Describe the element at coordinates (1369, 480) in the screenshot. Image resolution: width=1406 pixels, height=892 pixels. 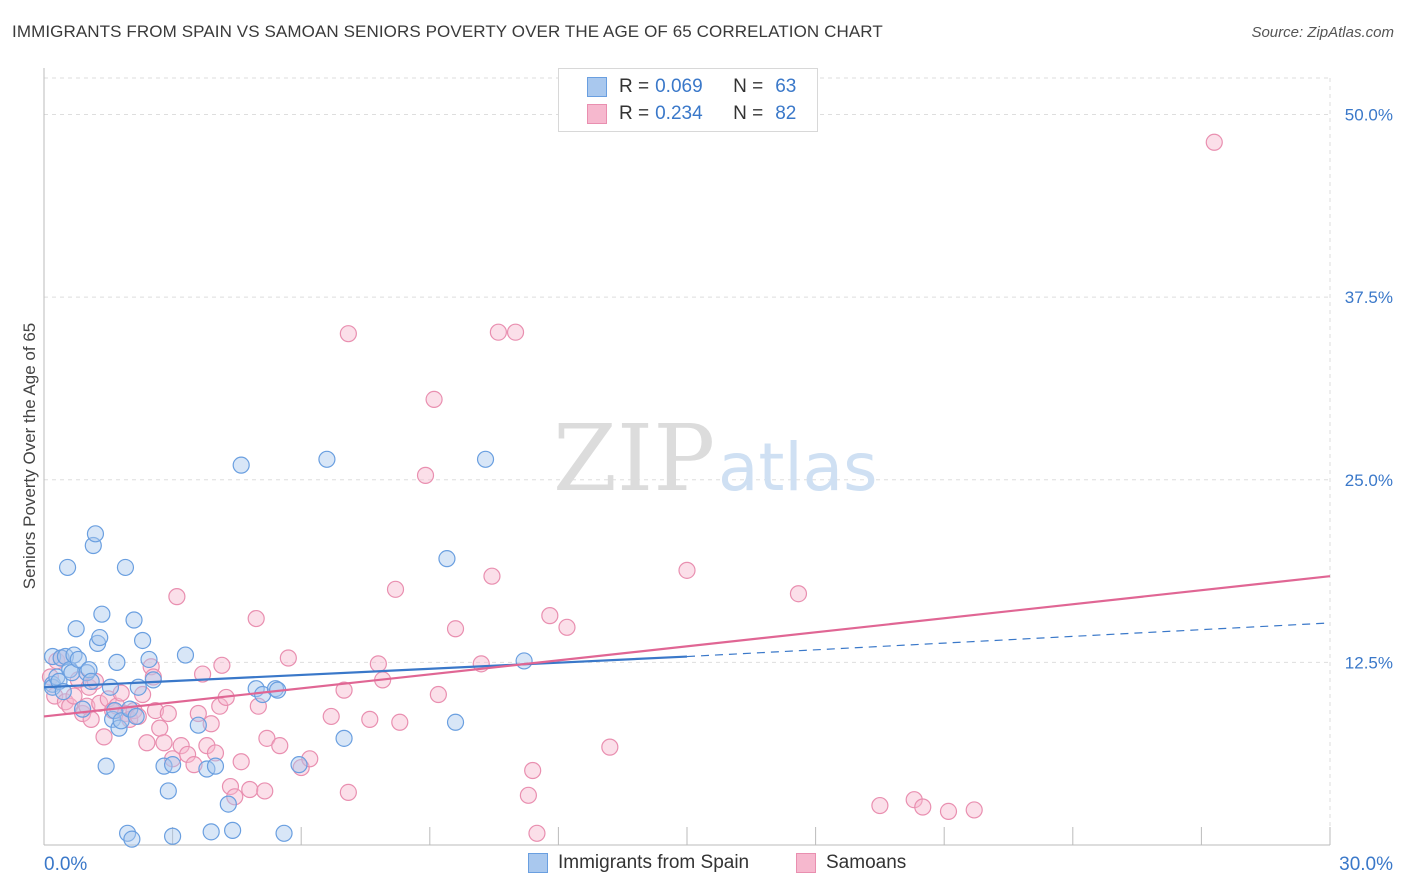
I see `y-tick-label: 25.0%` at that location.